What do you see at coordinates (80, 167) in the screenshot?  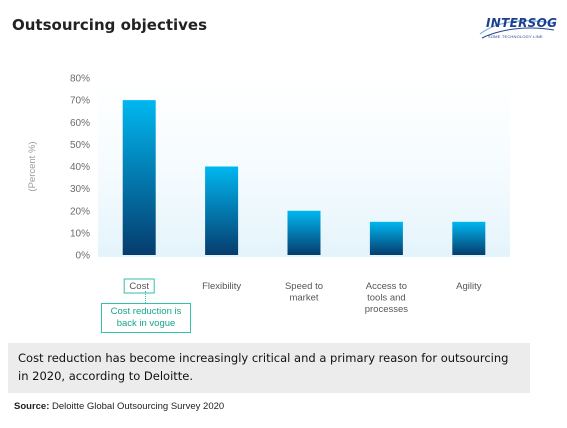 I see `y-tick-label: 40%` at bounding box center [80, 167].